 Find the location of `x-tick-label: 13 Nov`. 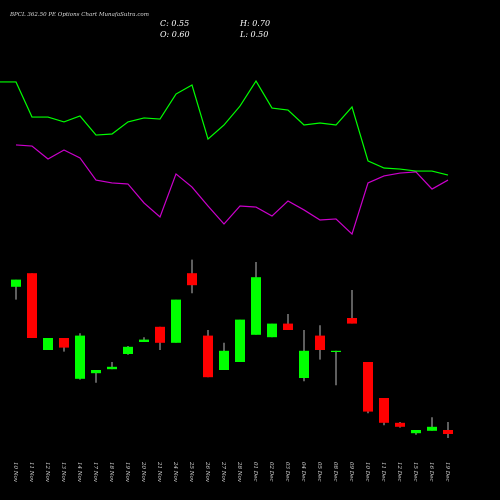

x-tick-label: 13 Nov is located at coordinates (63, 472).